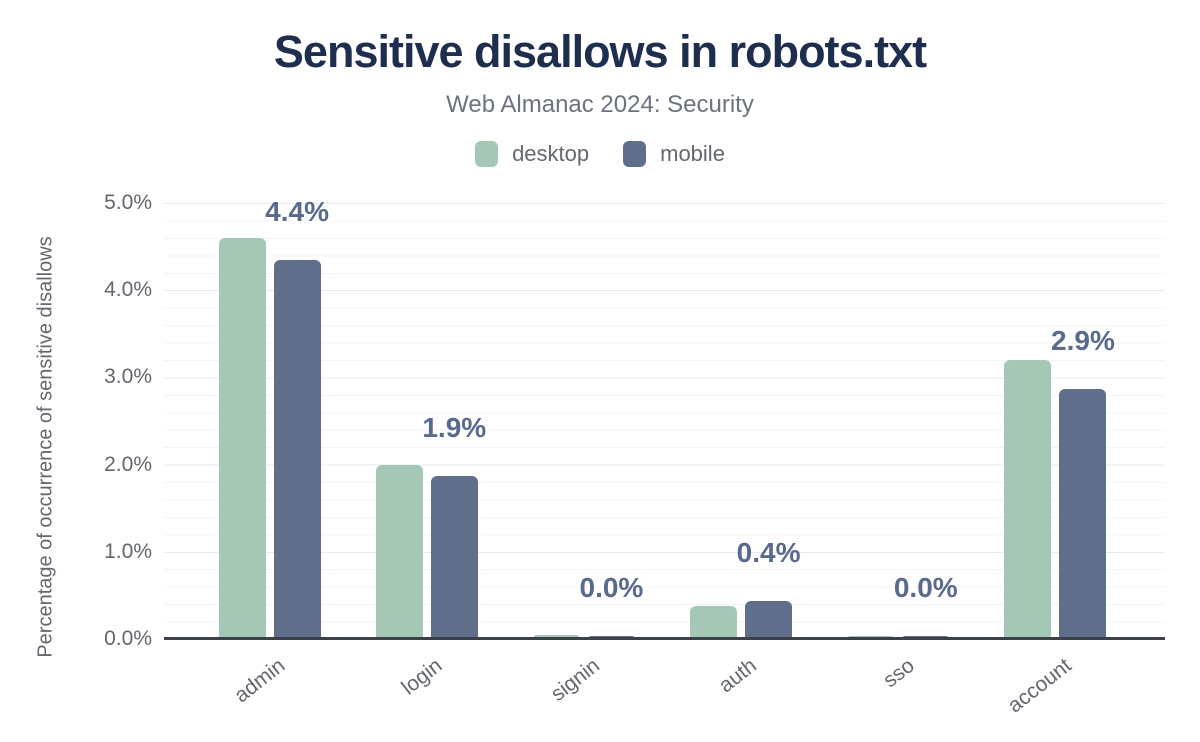  What do you see at coordinates (600, 104) in the screenshot?
I see `chart-subtitle: Web Almanac 2024: Security` at bounding box center [600, 104].